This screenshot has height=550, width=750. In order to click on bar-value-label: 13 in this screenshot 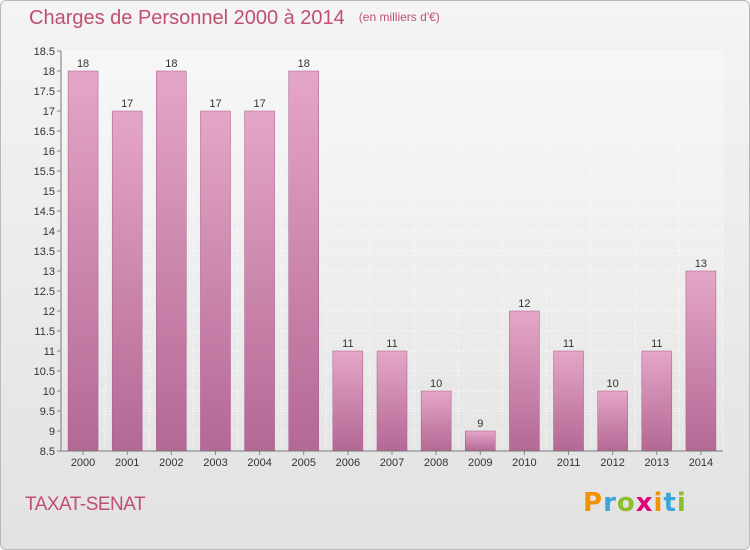, I will do `click(701, 264)`.